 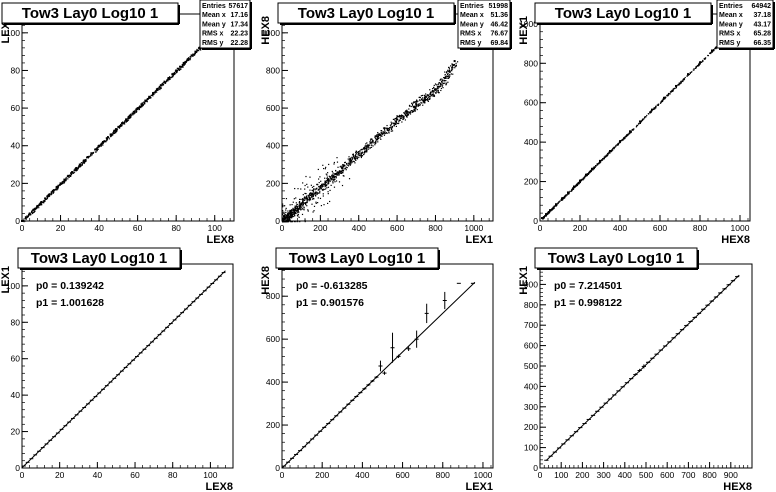 What do you see at coordinates (688, 475) in the screenshot?
I see `x-tick-label: 700` at bounding box center [688, 475].